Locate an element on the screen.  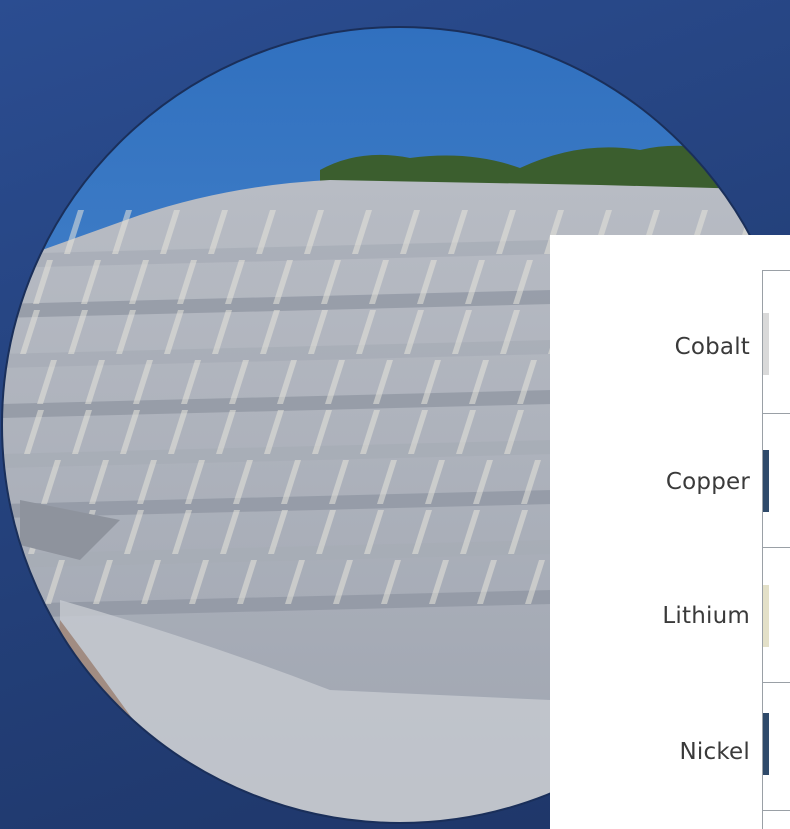
axis-line is located at coordinates (762, 549).